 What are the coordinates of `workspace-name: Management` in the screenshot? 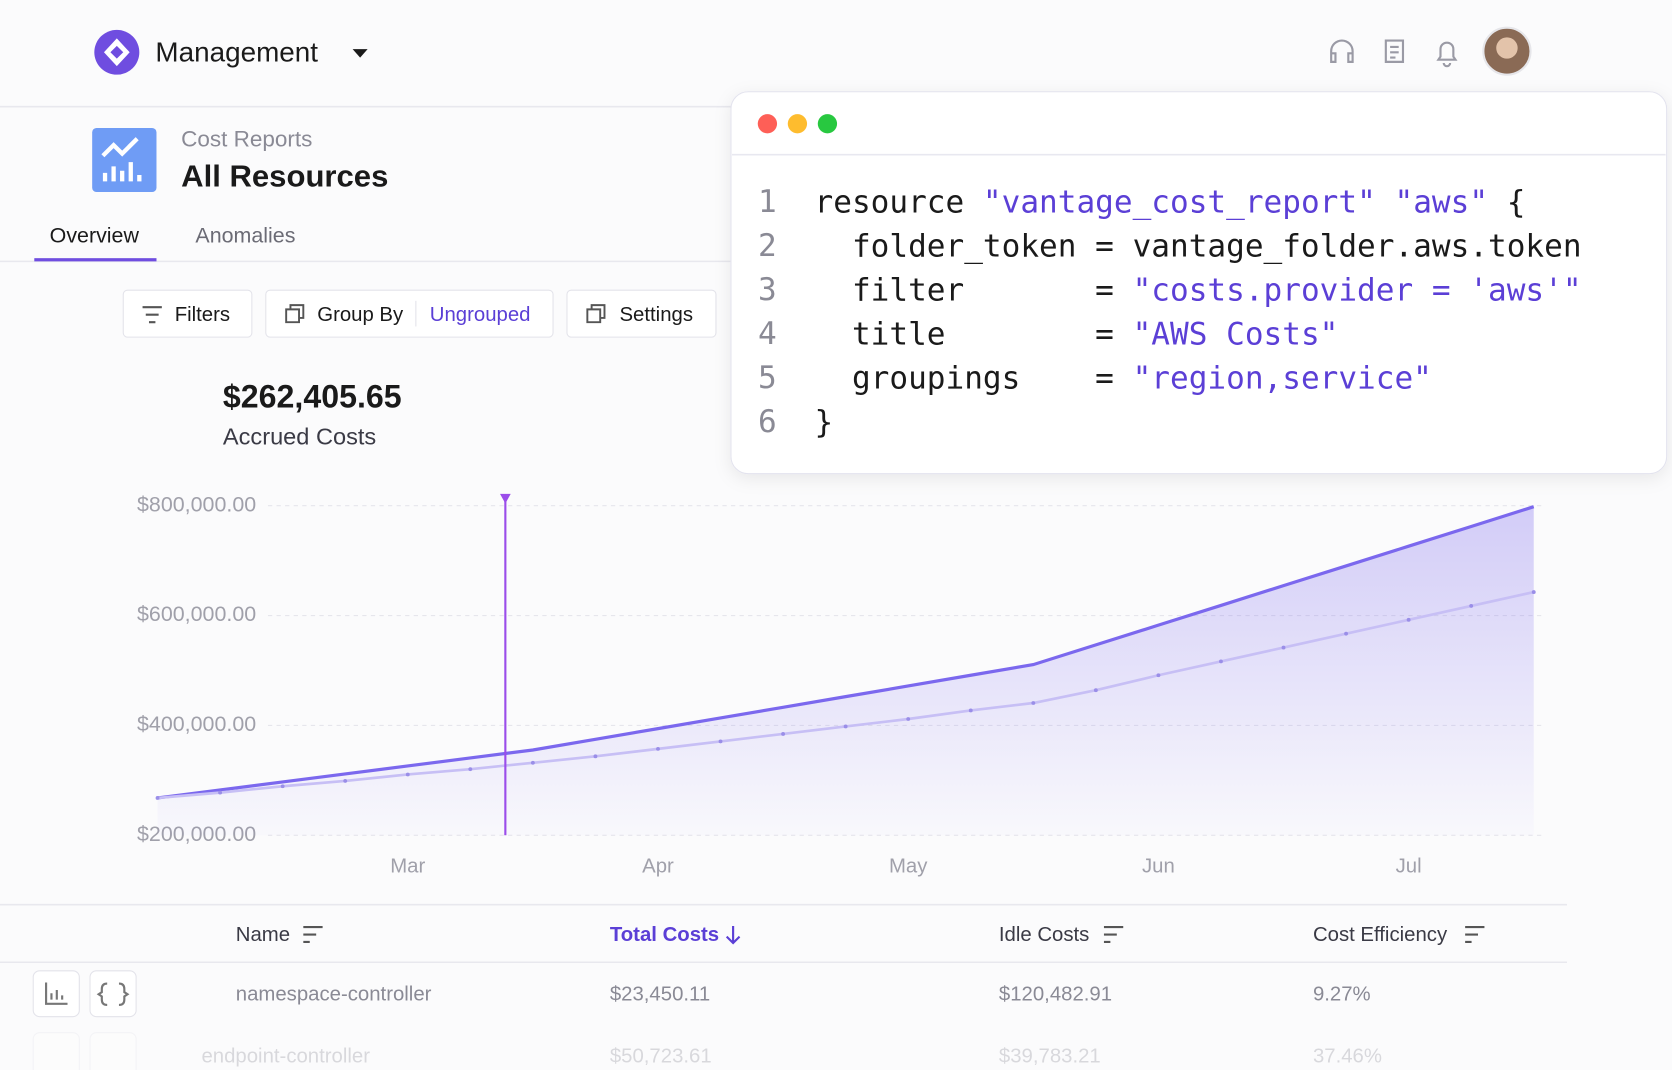 It's located at (236, 52).